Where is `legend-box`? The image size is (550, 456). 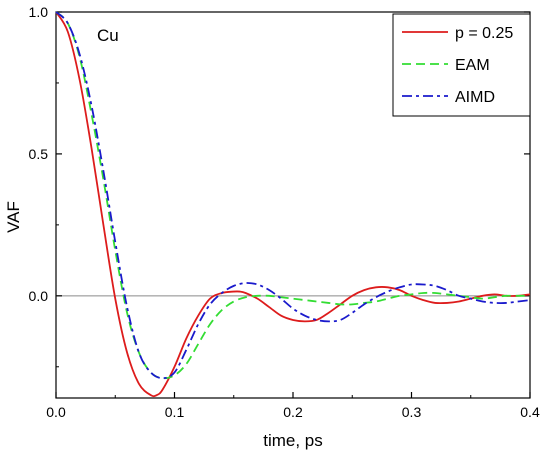 legend-box is located at coordinates (461, 65).